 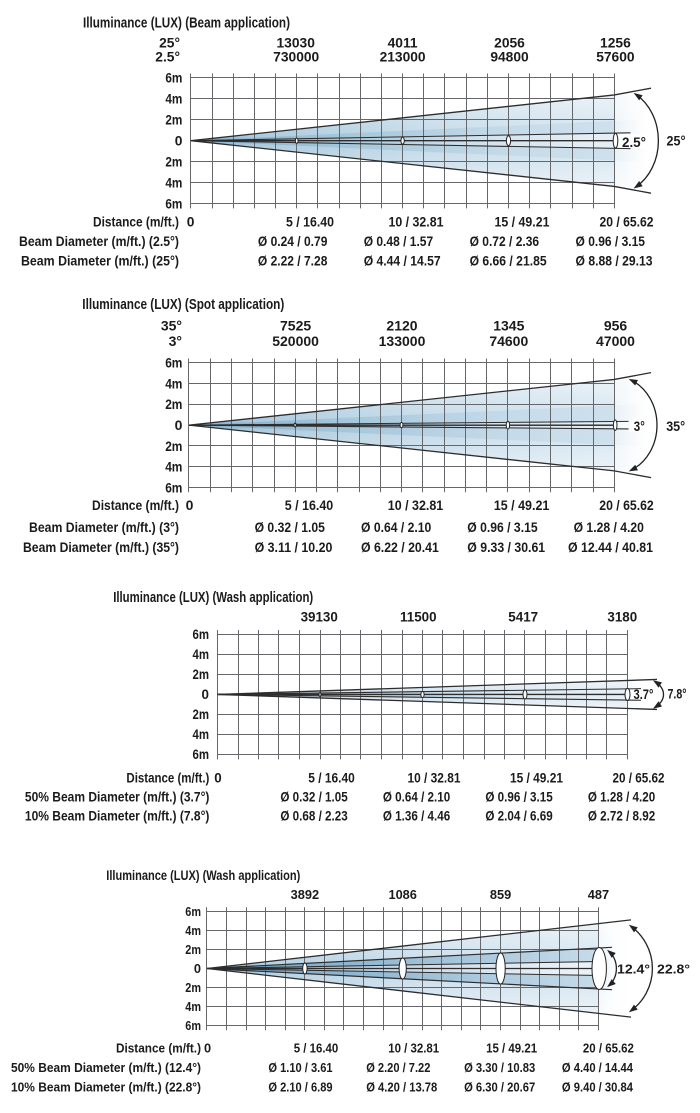 I want to click on svg-text: 730000, so click(x=296, y=57).